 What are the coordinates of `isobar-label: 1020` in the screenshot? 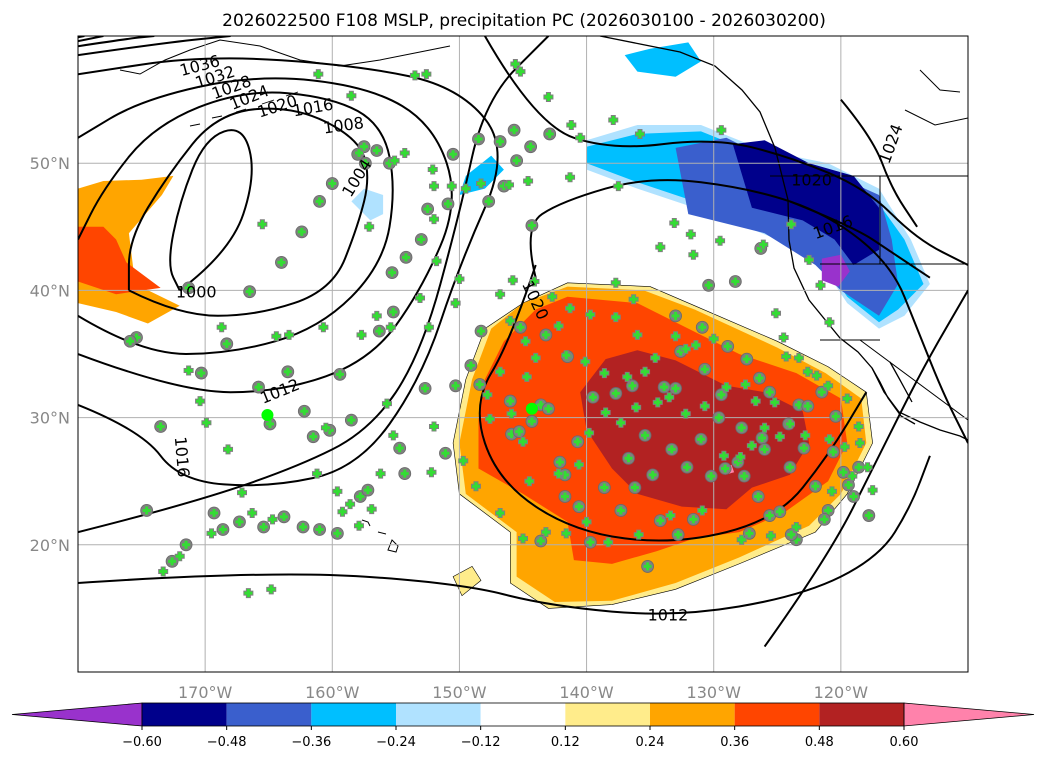 It's located at (811, 180).